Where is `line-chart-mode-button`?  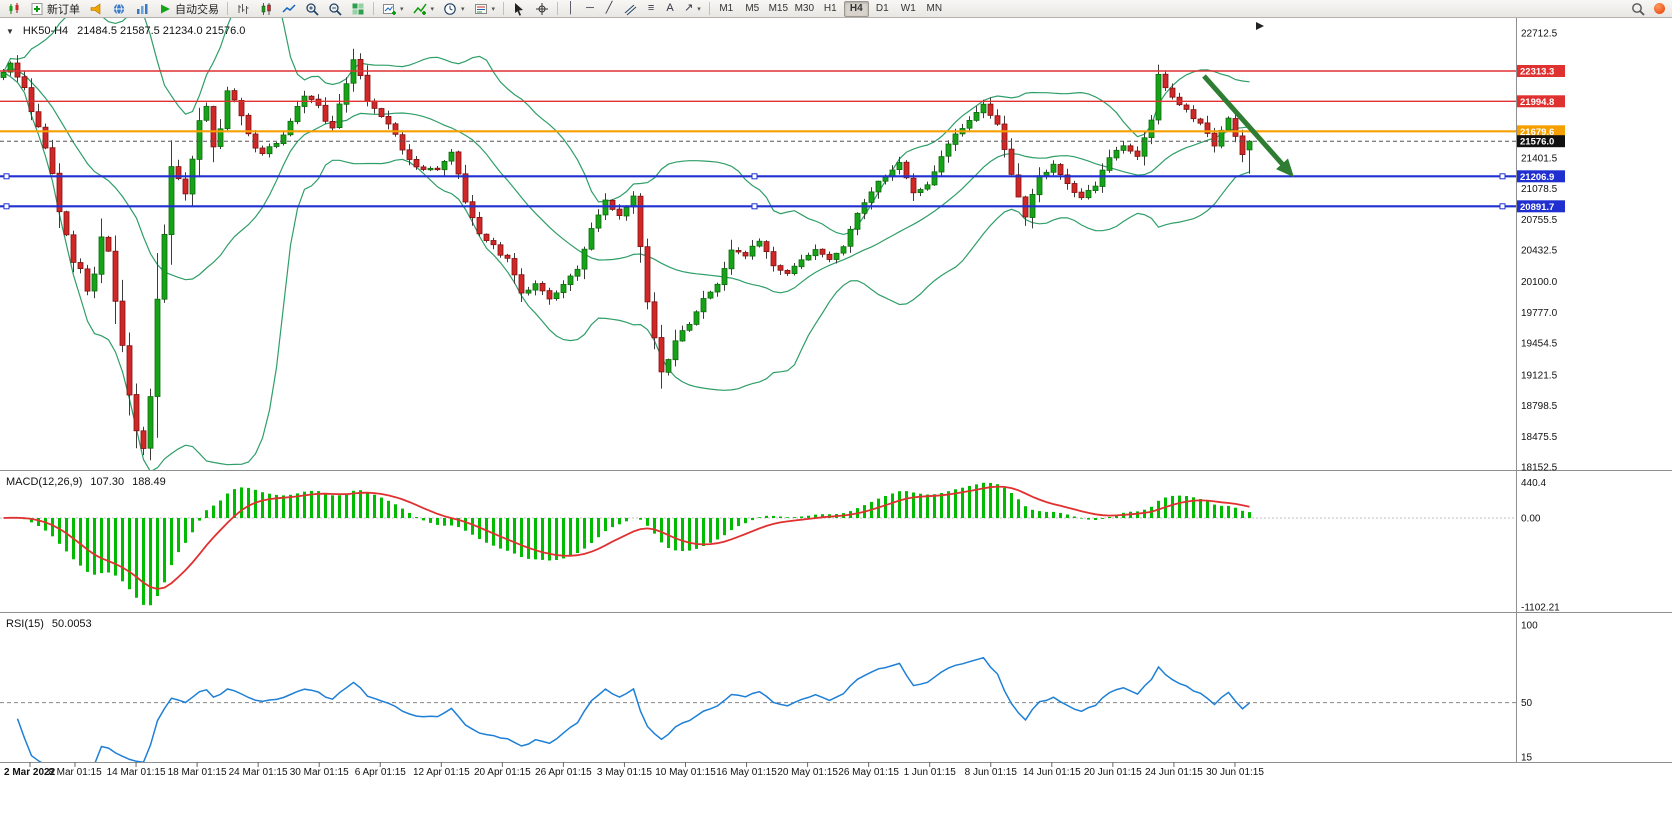
line-chart-mode-button is located at coordinates (289, 9).